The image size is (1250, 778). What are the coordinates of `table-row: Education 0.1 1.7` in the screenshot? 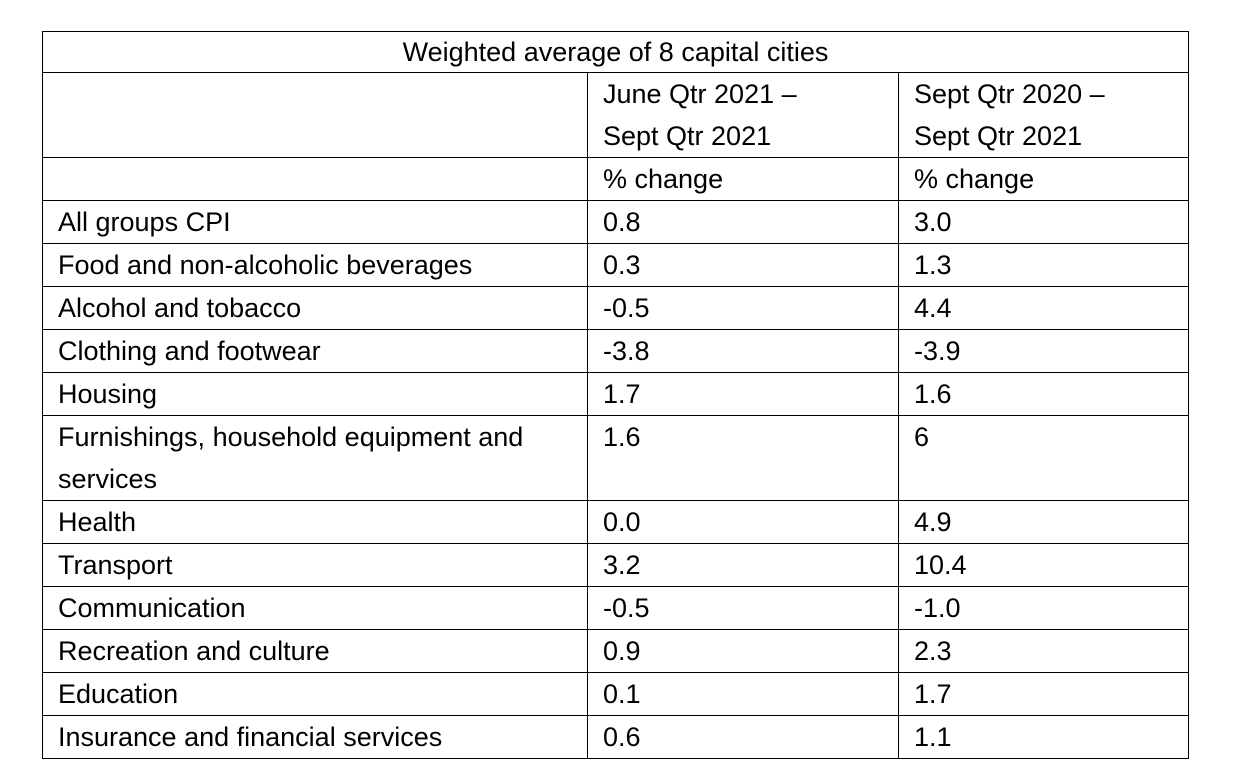 It's located at (616, 694).